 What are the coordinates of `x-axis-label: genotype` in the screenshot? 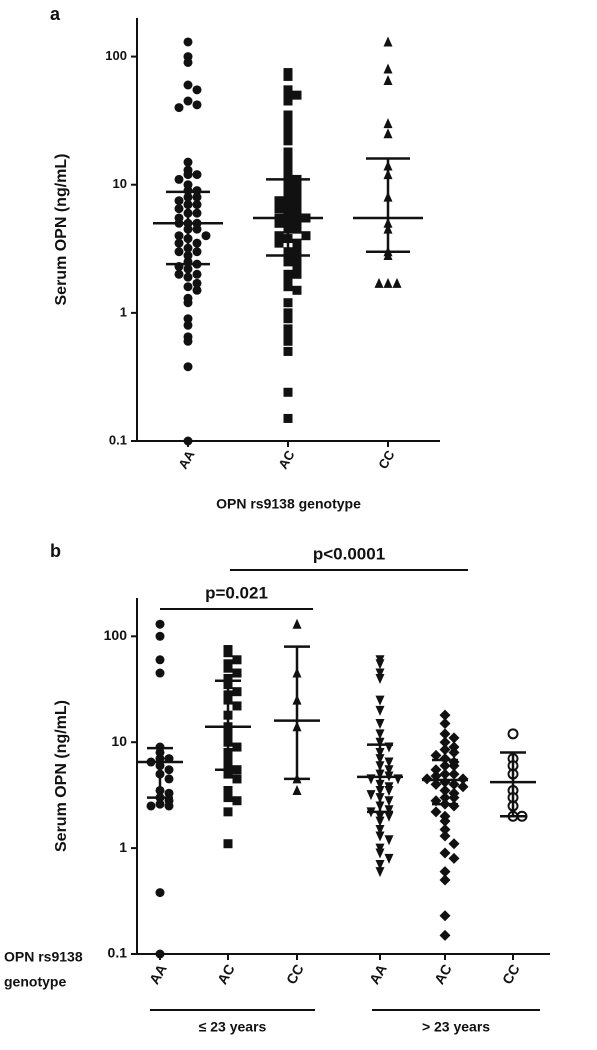 It's located at (35, 982).